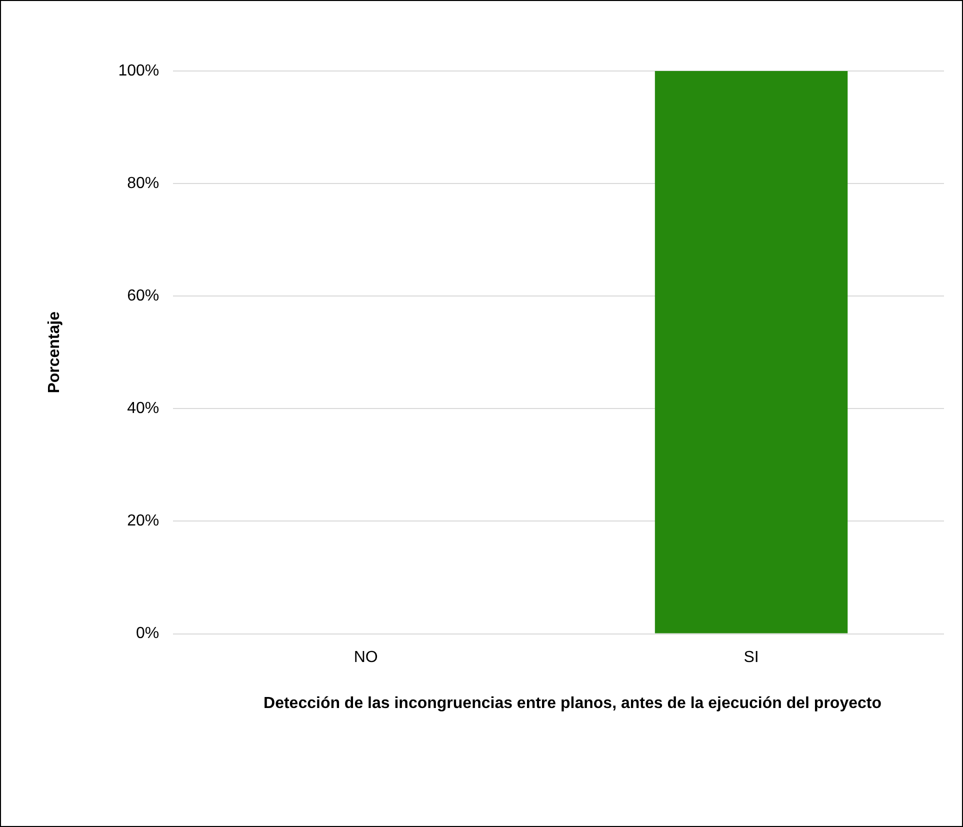  What do you see at coordinates (148, 633) in the screenshot?
I see `y-tick-label: 0%` at bounding box center [148, 633].